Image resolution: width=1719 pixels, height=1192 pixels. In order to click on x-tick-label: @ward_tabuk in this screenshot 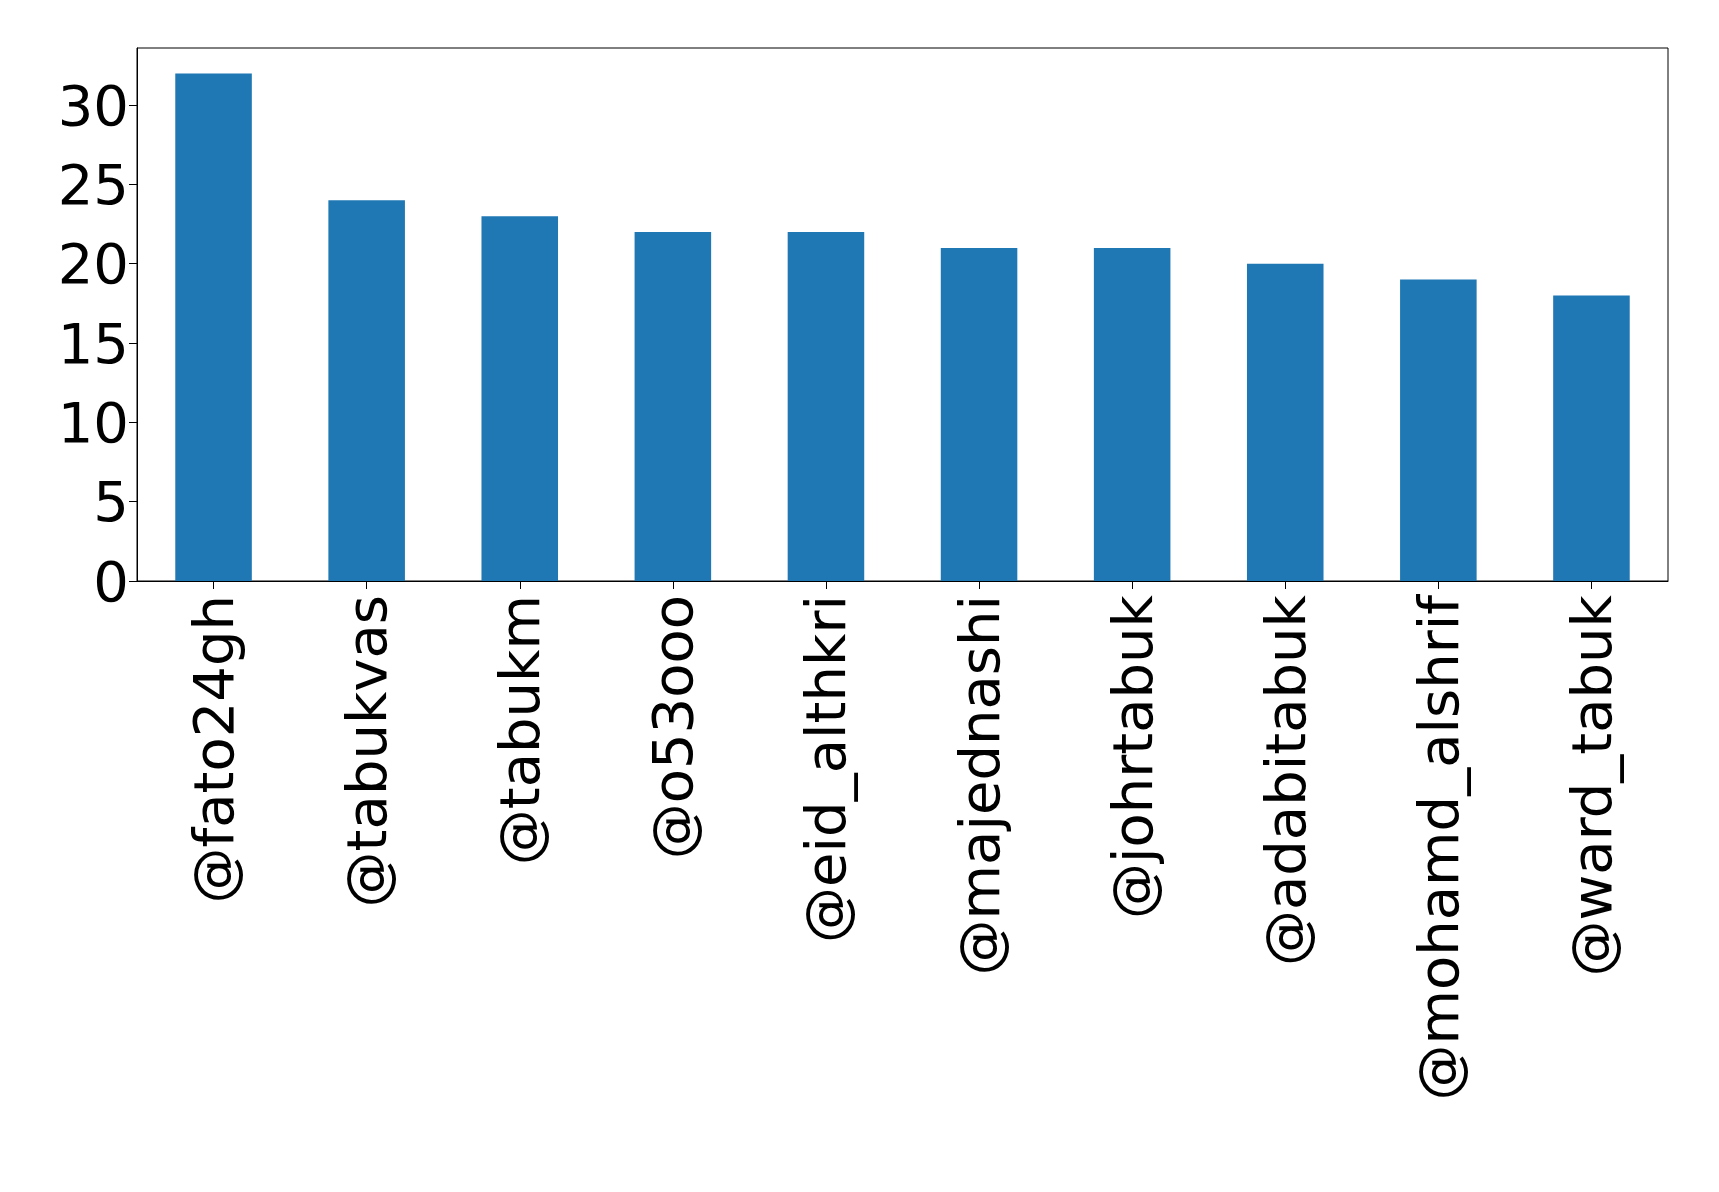, I will do `click(1591, 785)`.